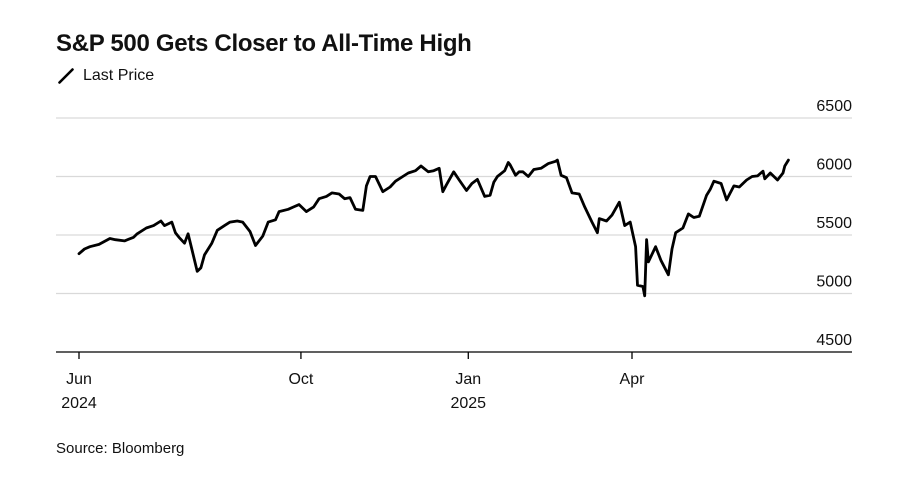 Image resolution: width=900 pixels, height=481 pixels. What do you see at coordinates (66, 76) in the screenshot?
I see `line-swatch-icon` at bounding box center [66, 76].